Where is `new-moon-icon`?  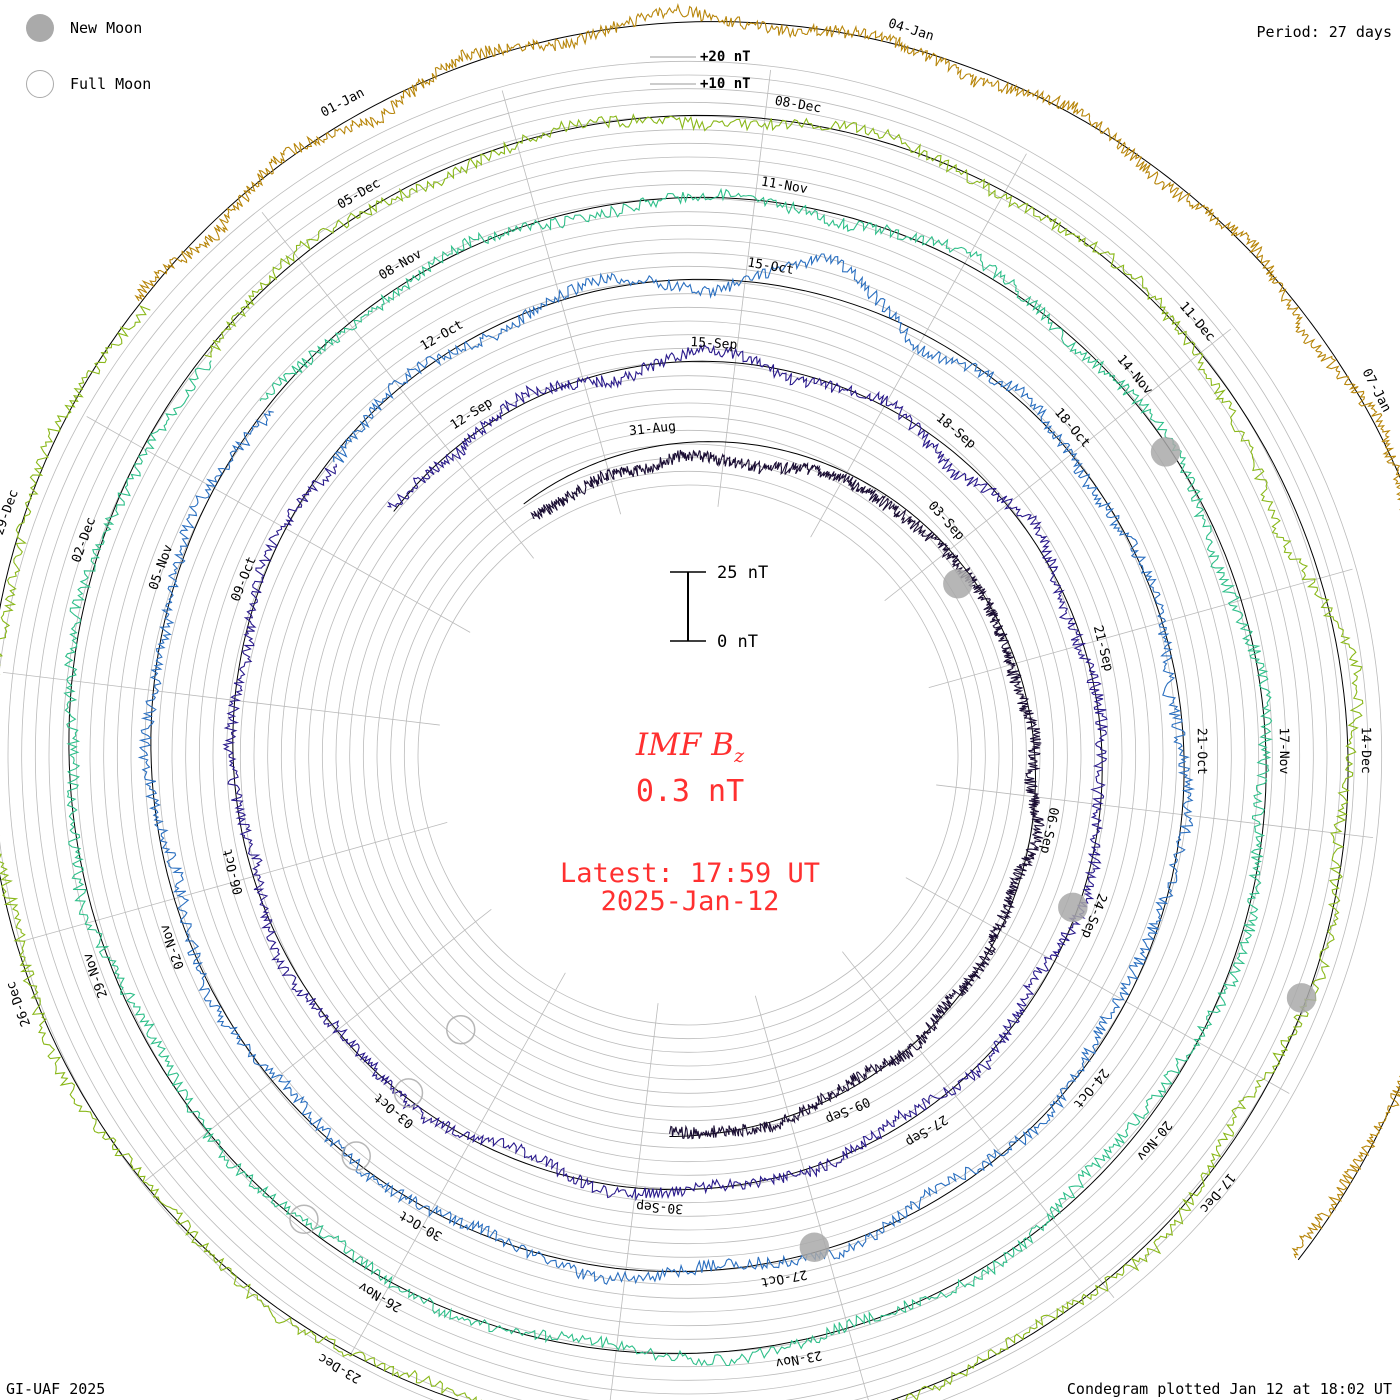
new-moon-icon is located at coordinates (40, 28).